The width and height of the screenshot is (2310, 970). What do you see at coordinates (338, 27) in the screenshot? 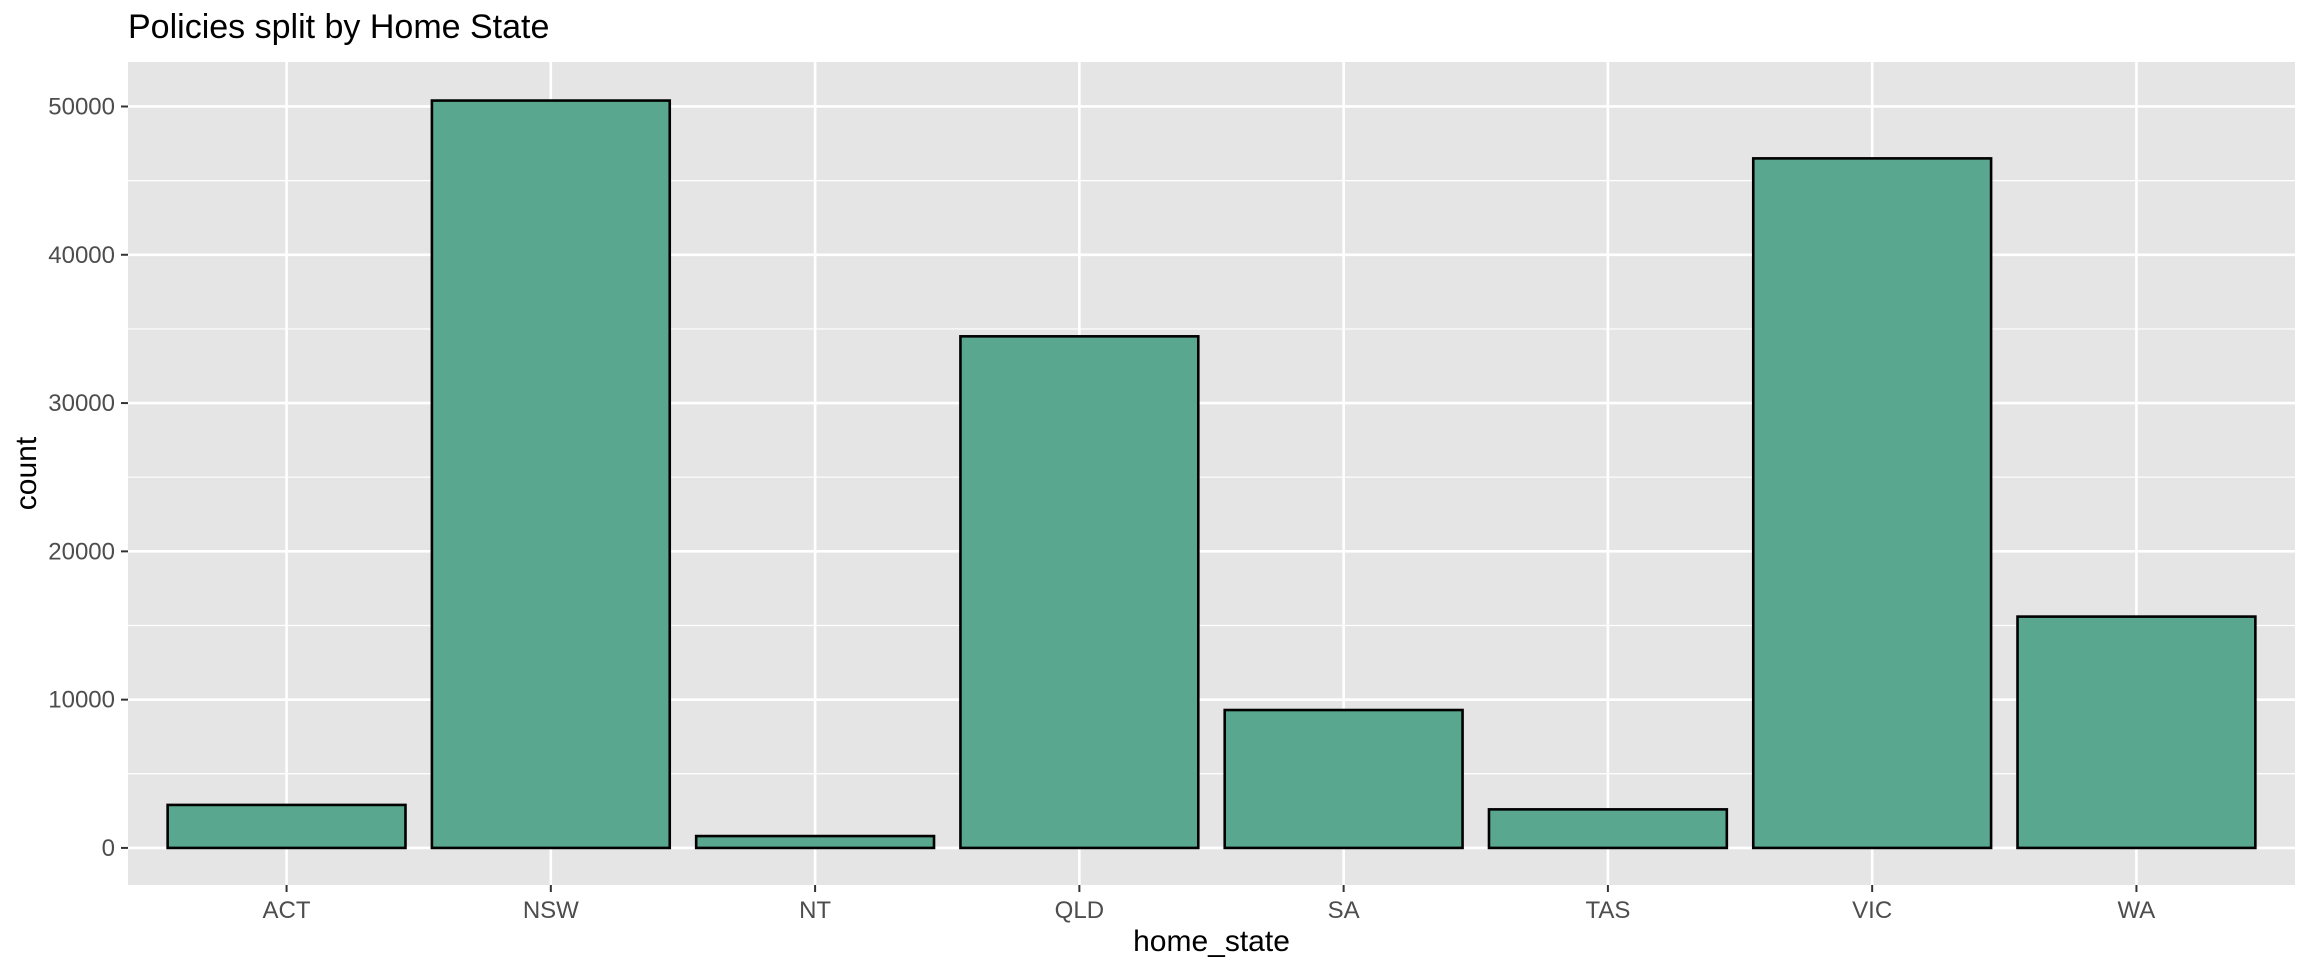
I see `chart-title: Policies split by Home State` at bounding box center [338, 27].